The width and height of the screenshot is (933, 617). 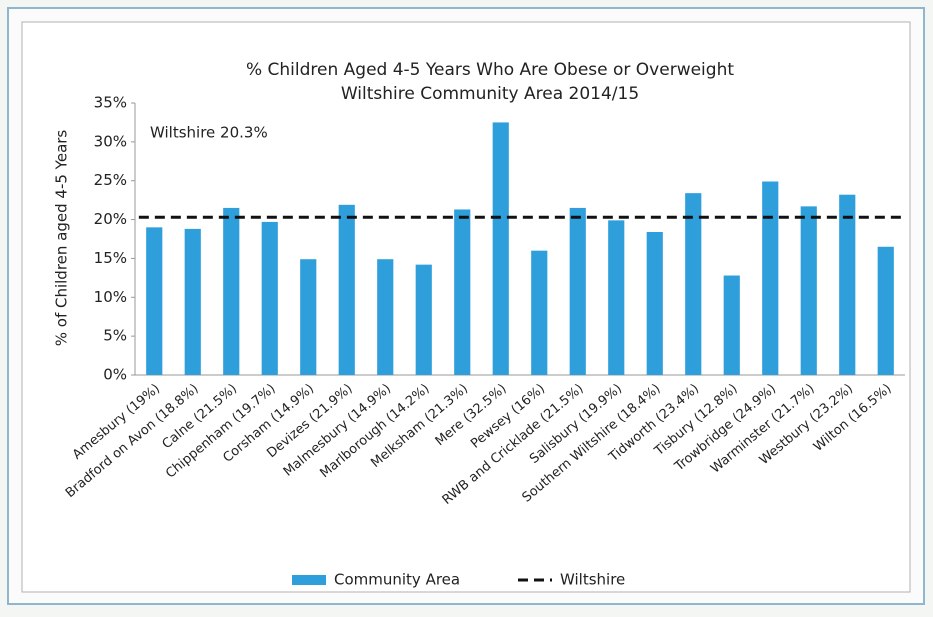 I want to click on y-tick-label: 35%, so click(x=110, y=103).